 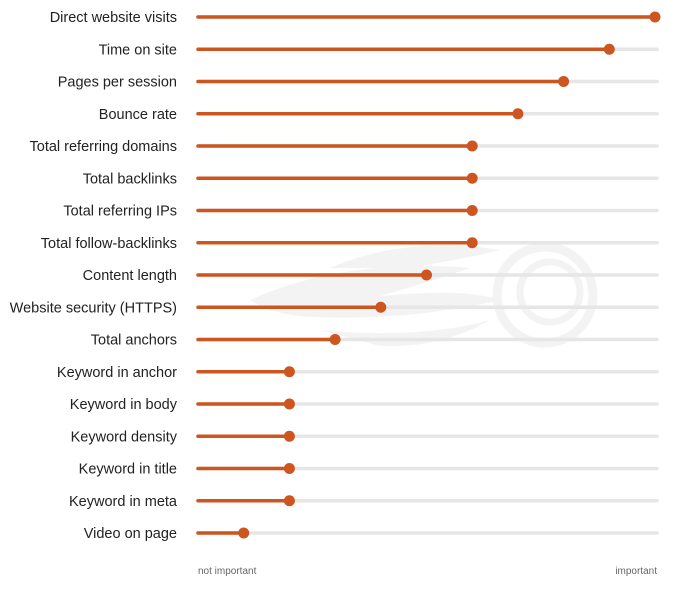 I want to click on category-label: Content length, so click(x=130, y=276).